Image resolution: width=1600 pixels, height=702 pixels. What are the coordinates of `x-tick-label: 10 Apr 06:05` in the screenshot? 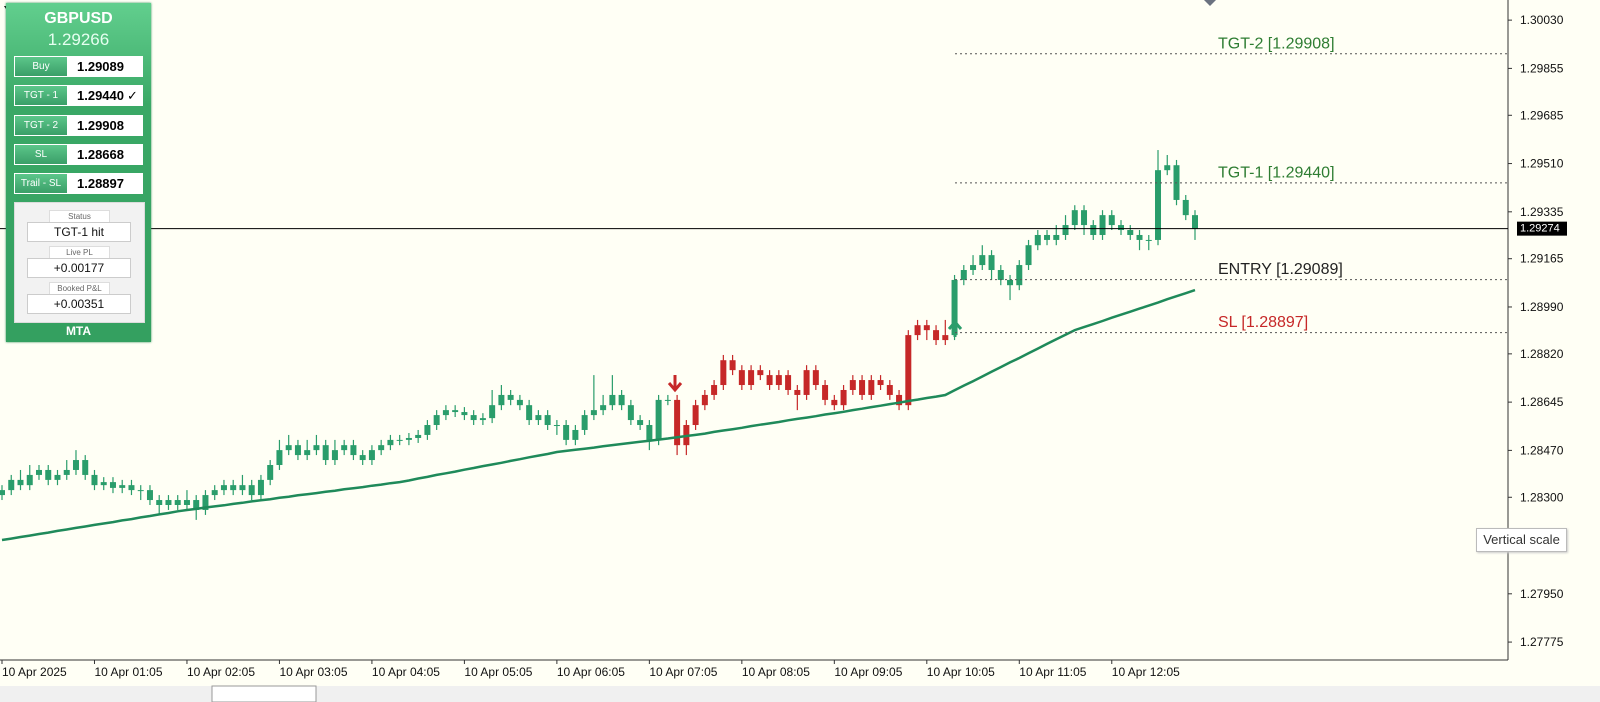 It's located at (591, 672).